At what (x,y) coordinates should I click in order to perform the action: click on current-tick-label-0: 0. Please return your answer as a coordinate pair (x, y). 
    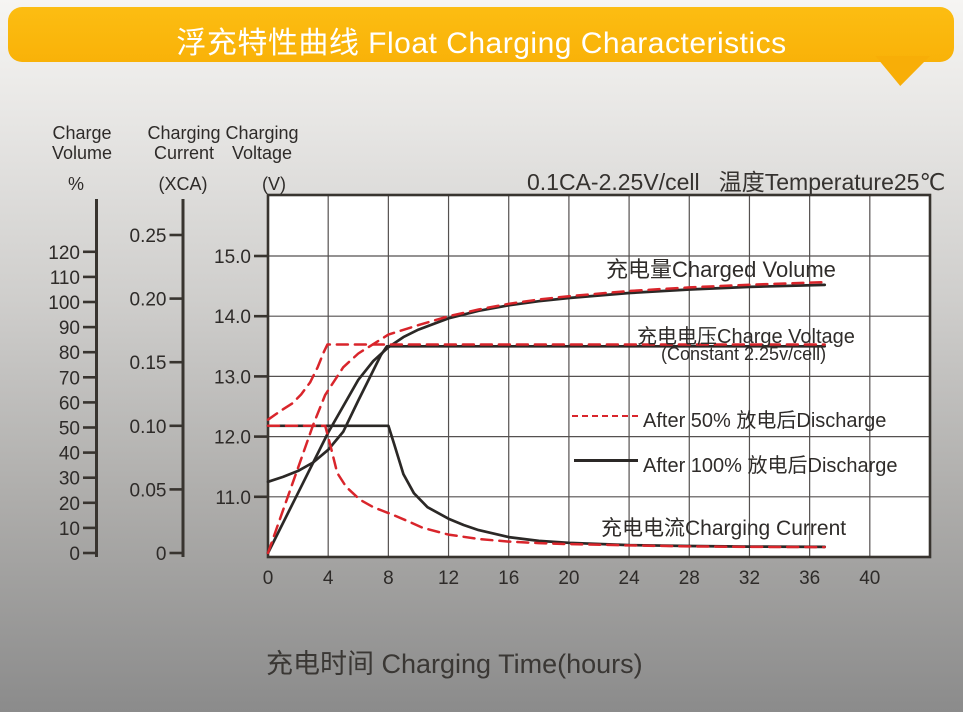
    Looking at the image, I should click on (161, 554).